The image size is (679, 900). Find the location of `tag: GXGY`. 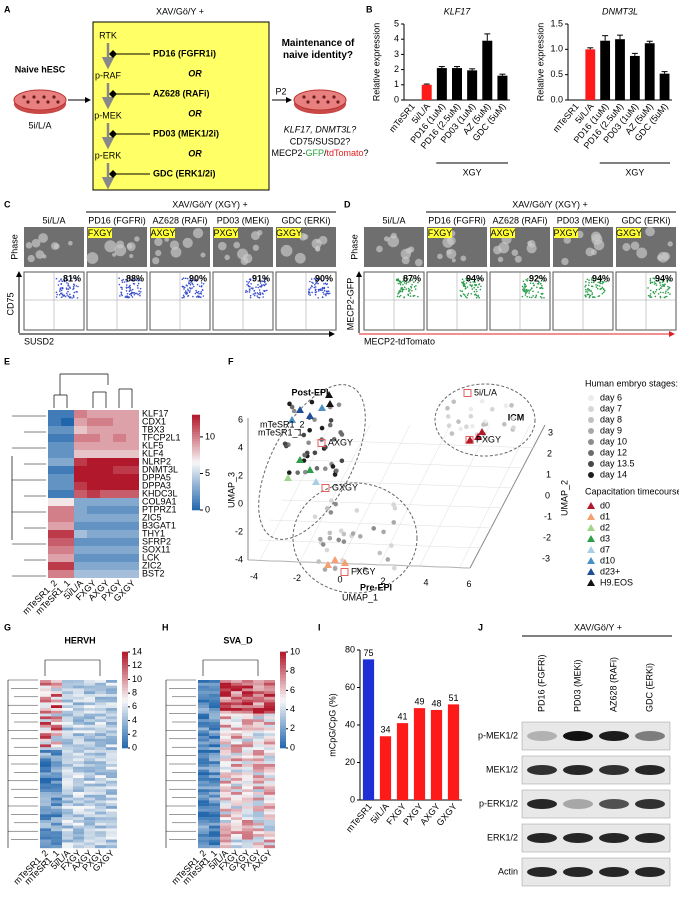

tag: GXGY is located at coordinates (289, 233).